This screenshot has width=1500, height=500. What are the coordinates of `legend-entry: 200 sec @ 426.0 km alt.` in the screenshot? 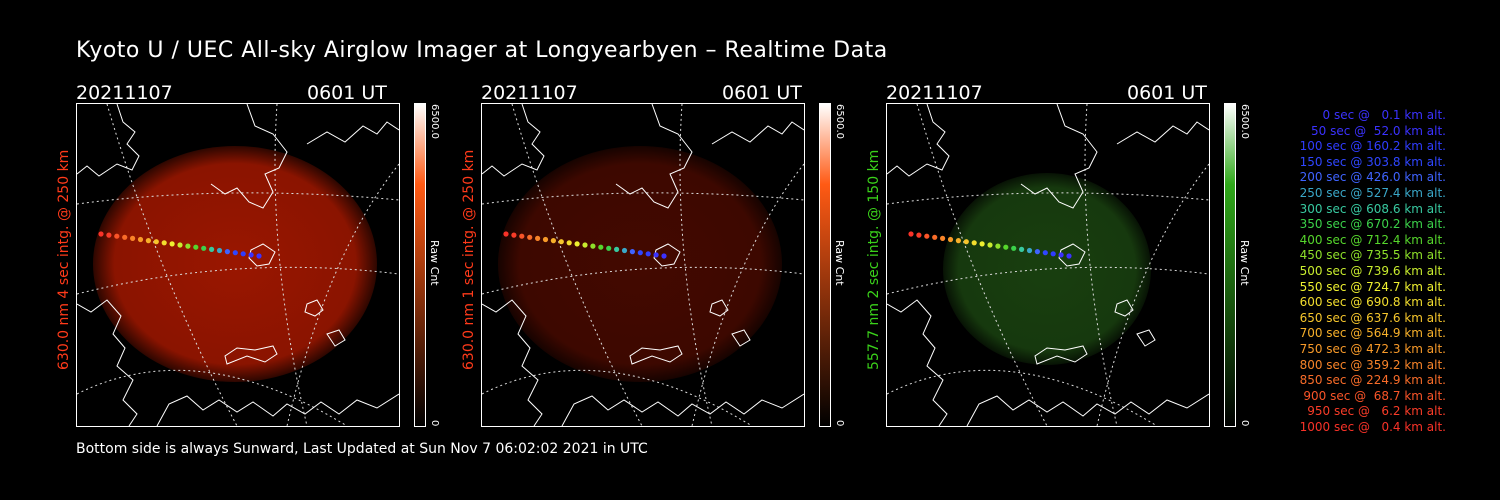 It's located at (1372, 177).